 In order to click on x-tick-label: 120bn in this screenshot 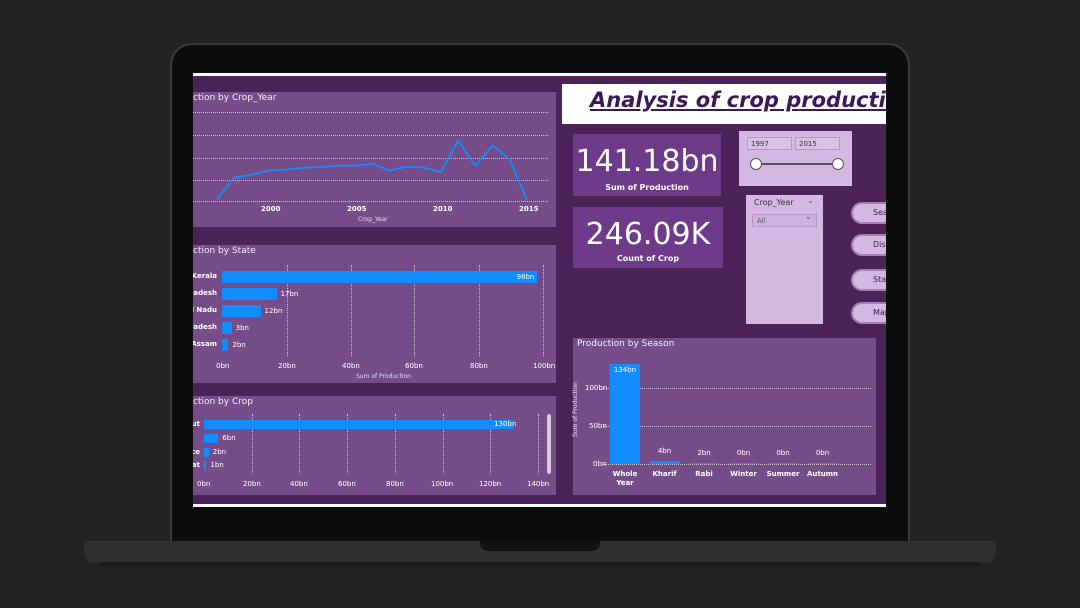, I will do `click(490, 484)`.